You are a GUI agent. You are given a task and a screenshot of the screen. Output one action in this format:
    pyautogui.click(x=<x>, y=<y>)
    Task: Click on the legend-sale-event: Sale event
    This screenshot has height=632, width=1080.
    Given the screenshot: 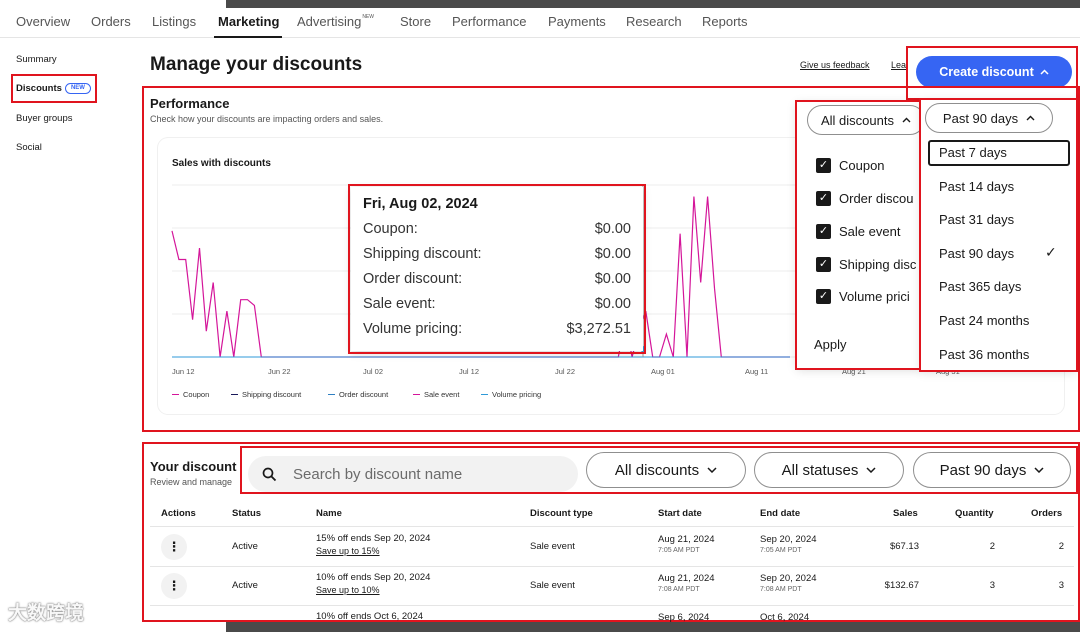 What is the action you would take?
    pyautogui.click(x=436, y=394)
    